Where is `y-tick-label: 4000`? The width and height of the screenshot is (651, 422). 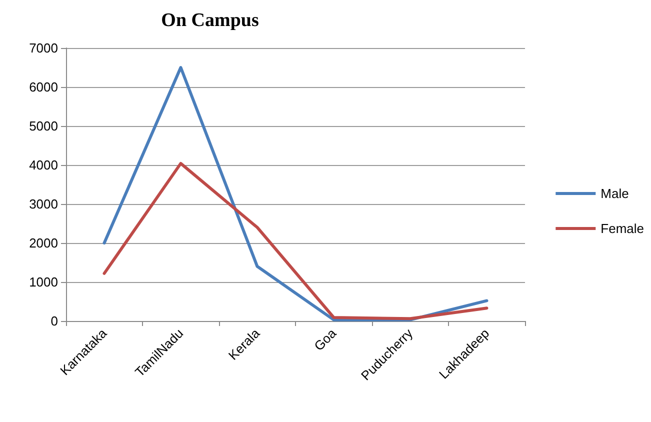
y-tick-label: 4000 is located at coordinates (43, 165).